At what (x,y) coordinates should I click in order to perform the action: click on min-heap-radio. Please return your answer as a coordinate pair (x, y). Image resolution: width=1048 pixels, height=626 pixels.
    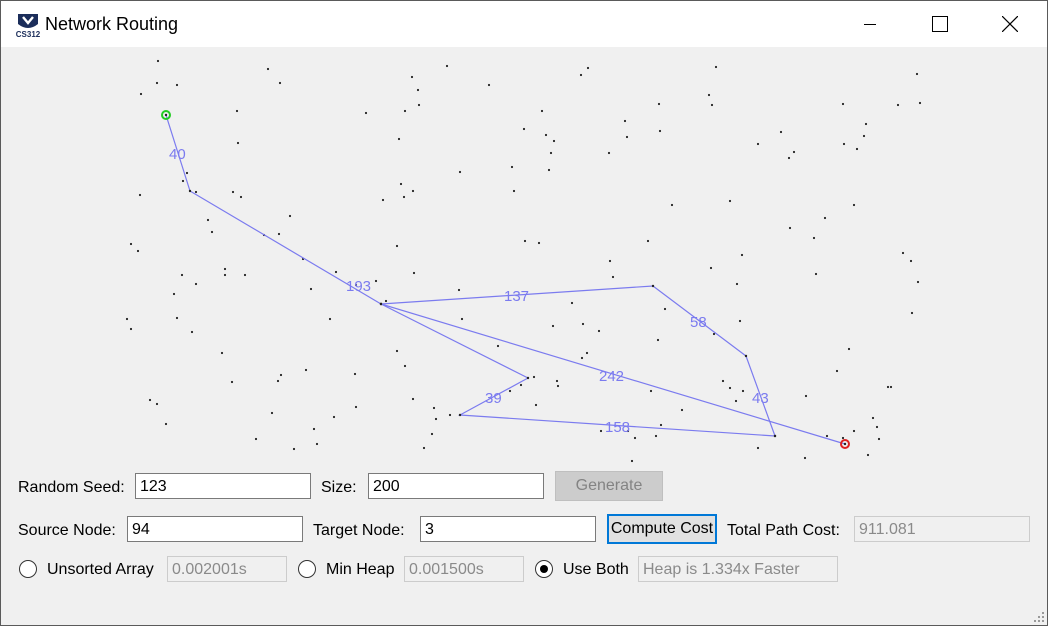
    Looking at the image, I should click on (307, 569).